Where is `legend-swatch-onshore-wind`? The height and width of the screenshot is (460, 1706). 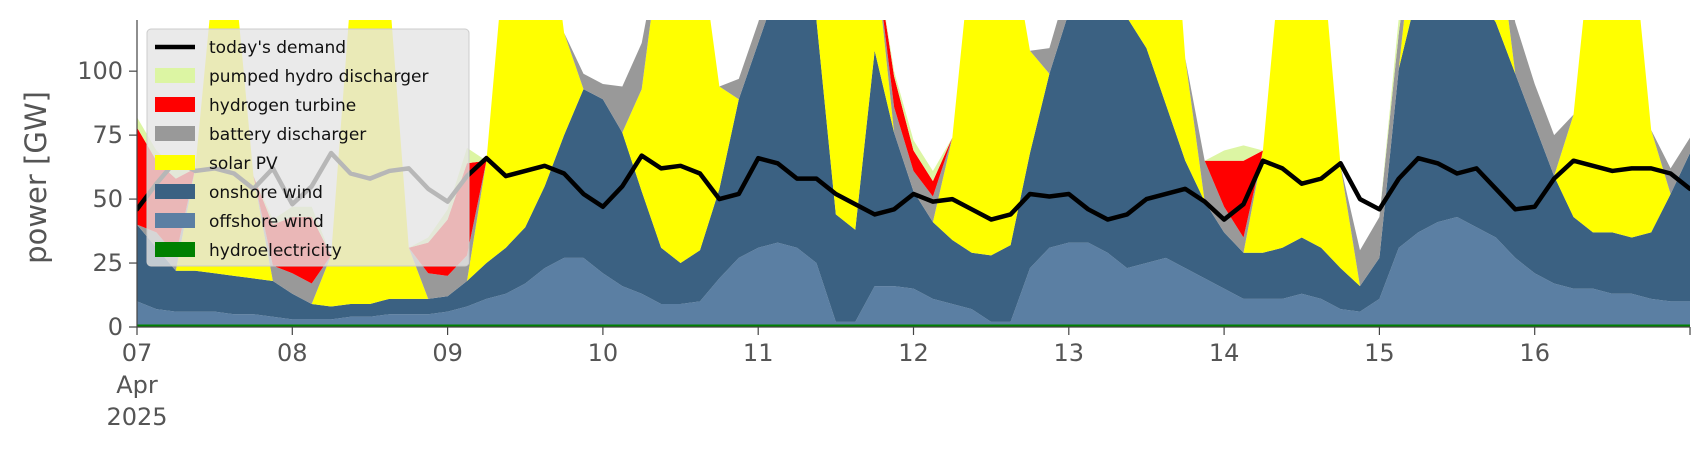
legend-swatch-onshore-wind is located at coordinates (175, 191).